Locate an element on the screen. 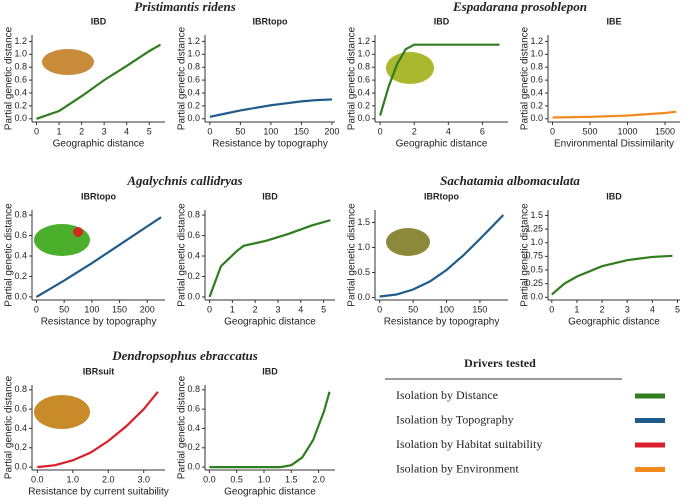  x-axis-label: Resistance by current suitability is located at coordinates (98, 492).